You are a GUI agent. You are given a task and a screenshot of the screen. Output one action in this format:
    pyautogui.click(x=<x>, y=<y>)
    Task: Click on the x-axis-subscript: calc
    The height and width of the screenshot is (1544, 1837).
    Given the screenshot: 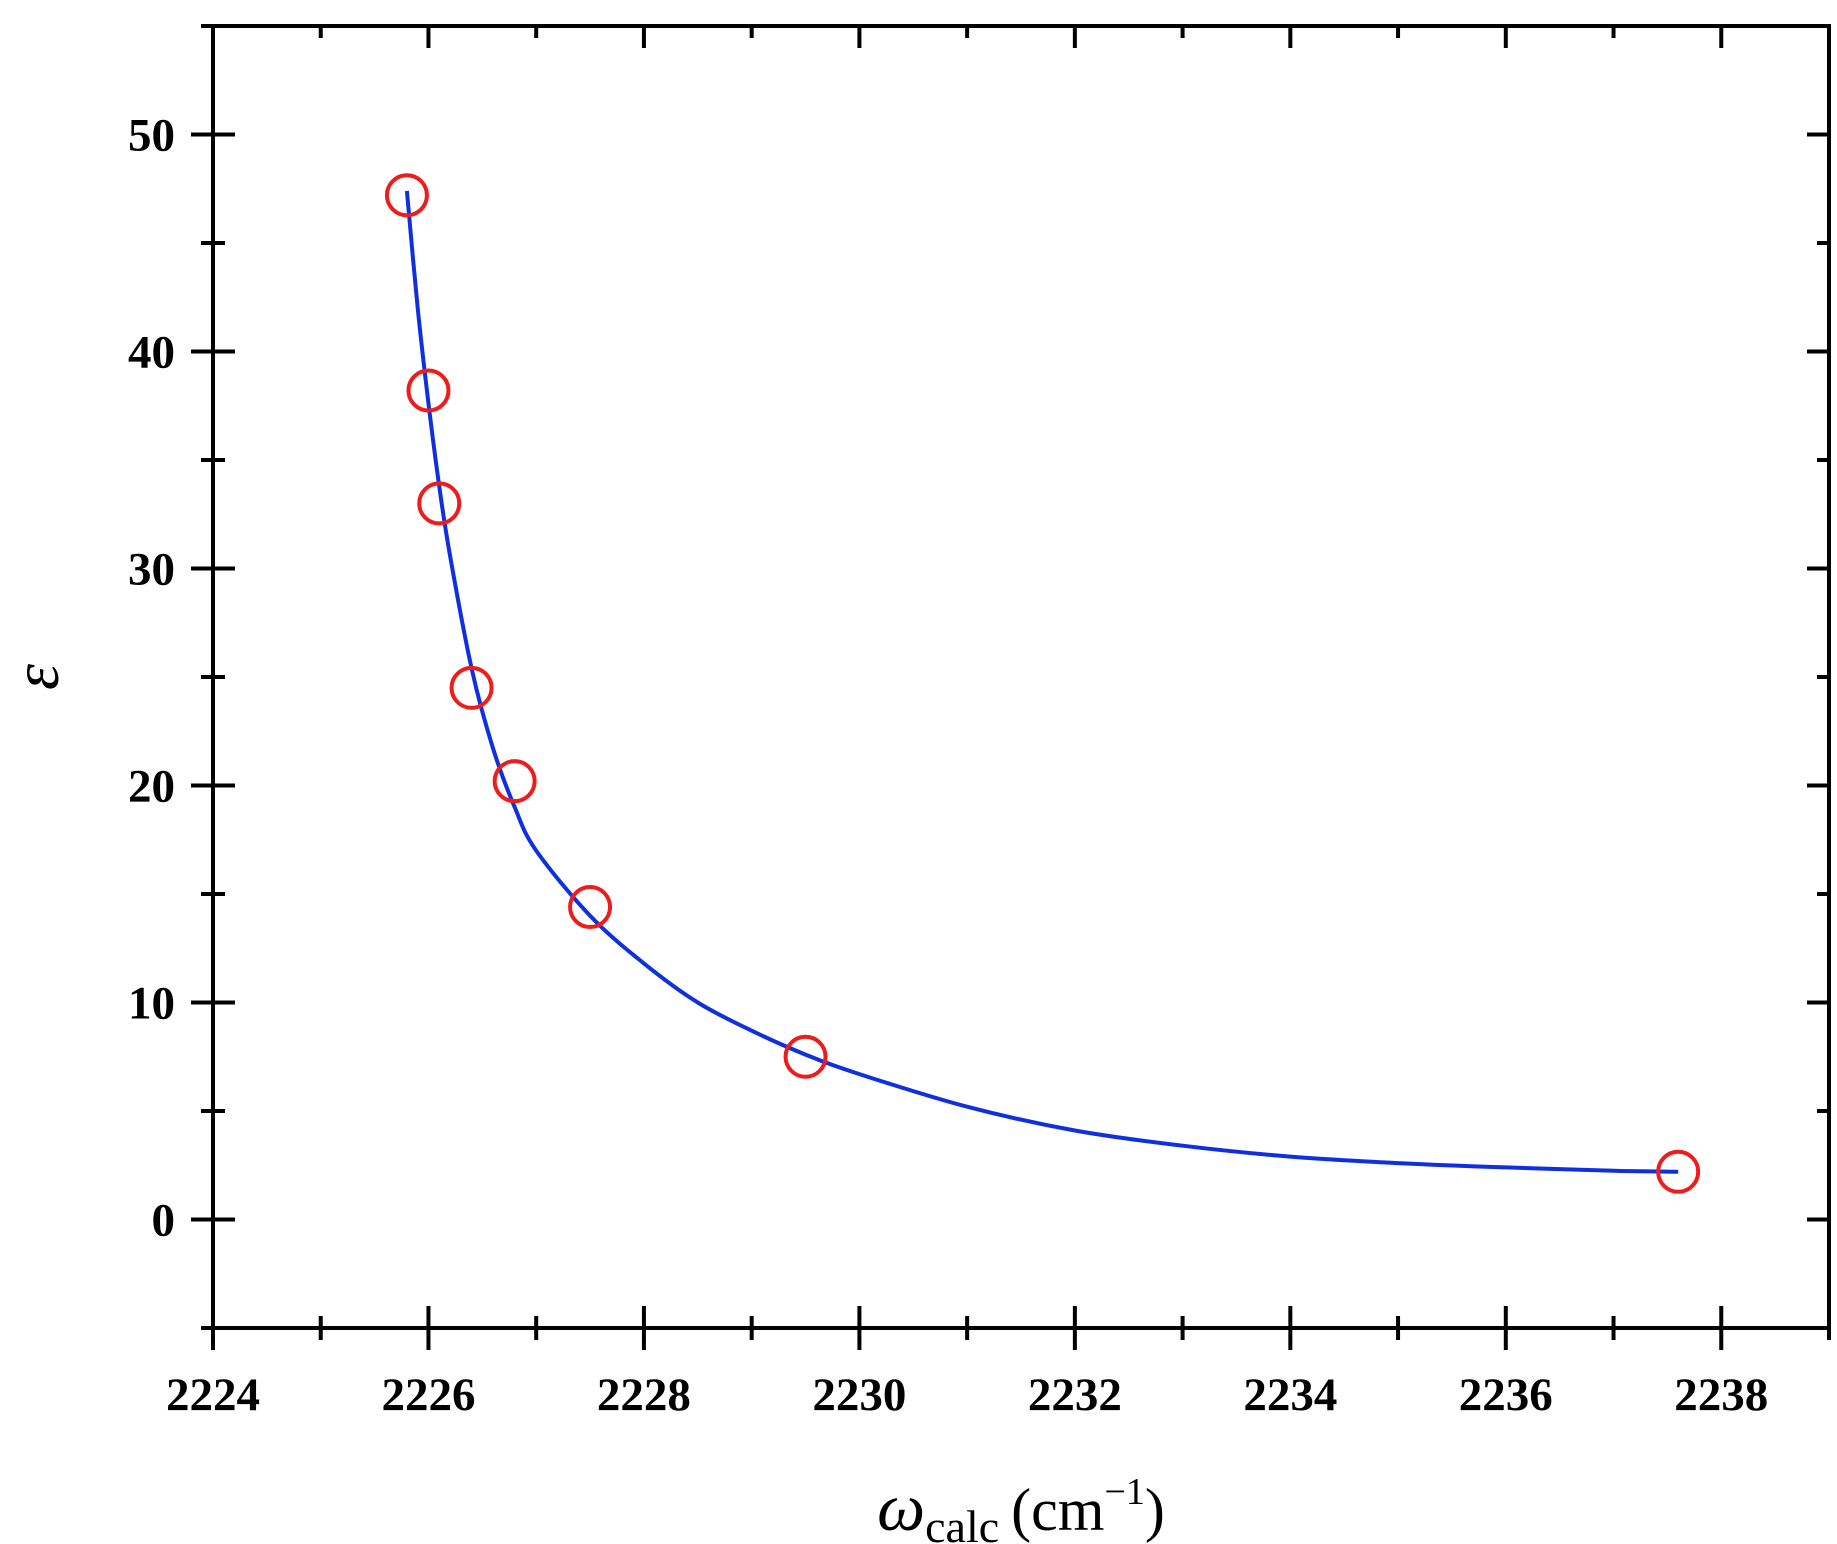 What is the action you would take?
    pyautogui.click(x=962, y=1522)
    